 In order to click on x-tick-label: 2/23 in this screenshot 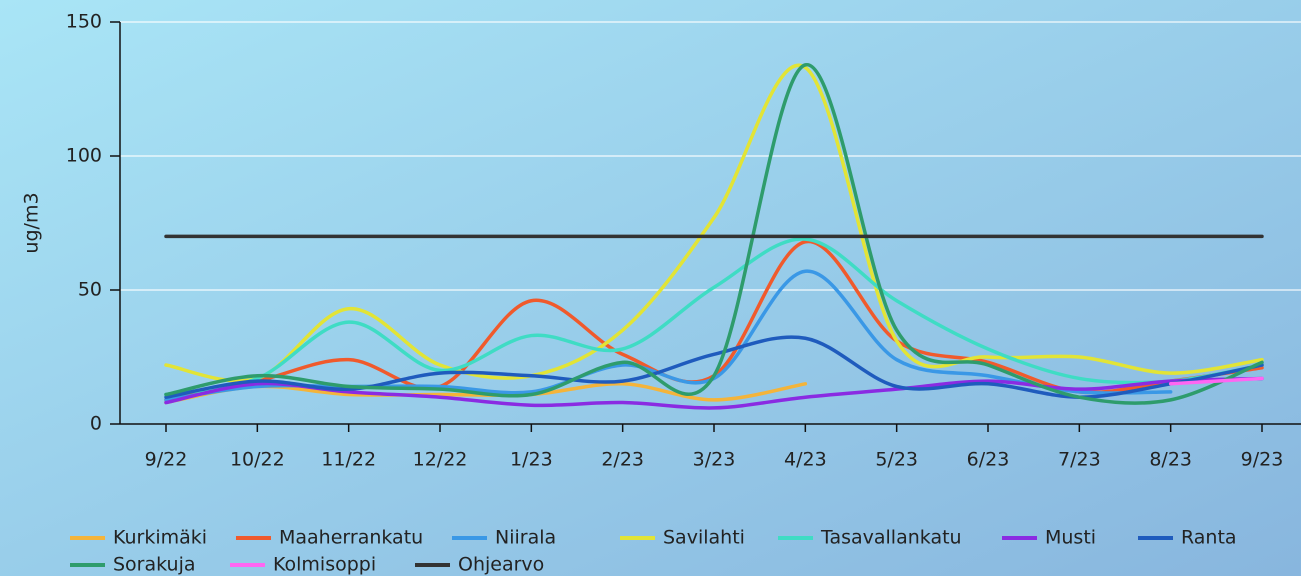, I will do `click(622, 460)`.